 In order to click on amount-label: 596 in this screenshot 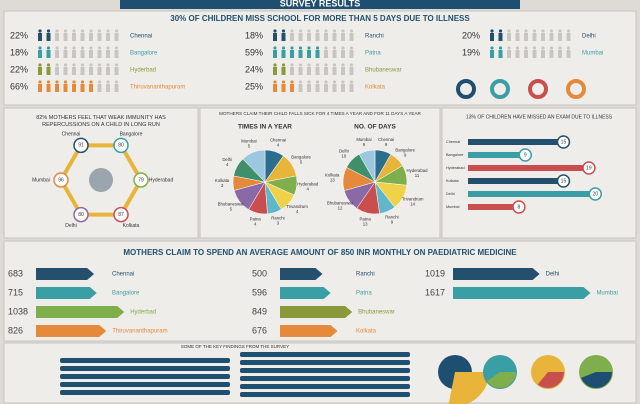, I will do `click(259, 292)`.